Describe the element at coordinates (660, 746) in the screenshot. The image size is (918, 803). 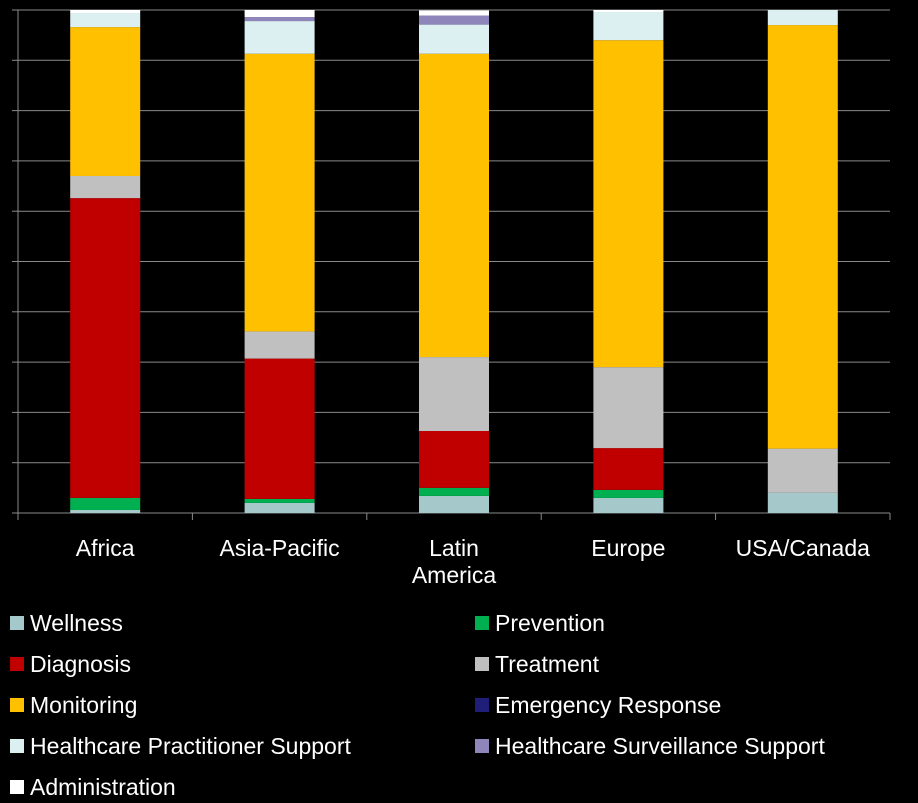
I see `legend-label: Healthcare Surveillance Support` at that location.